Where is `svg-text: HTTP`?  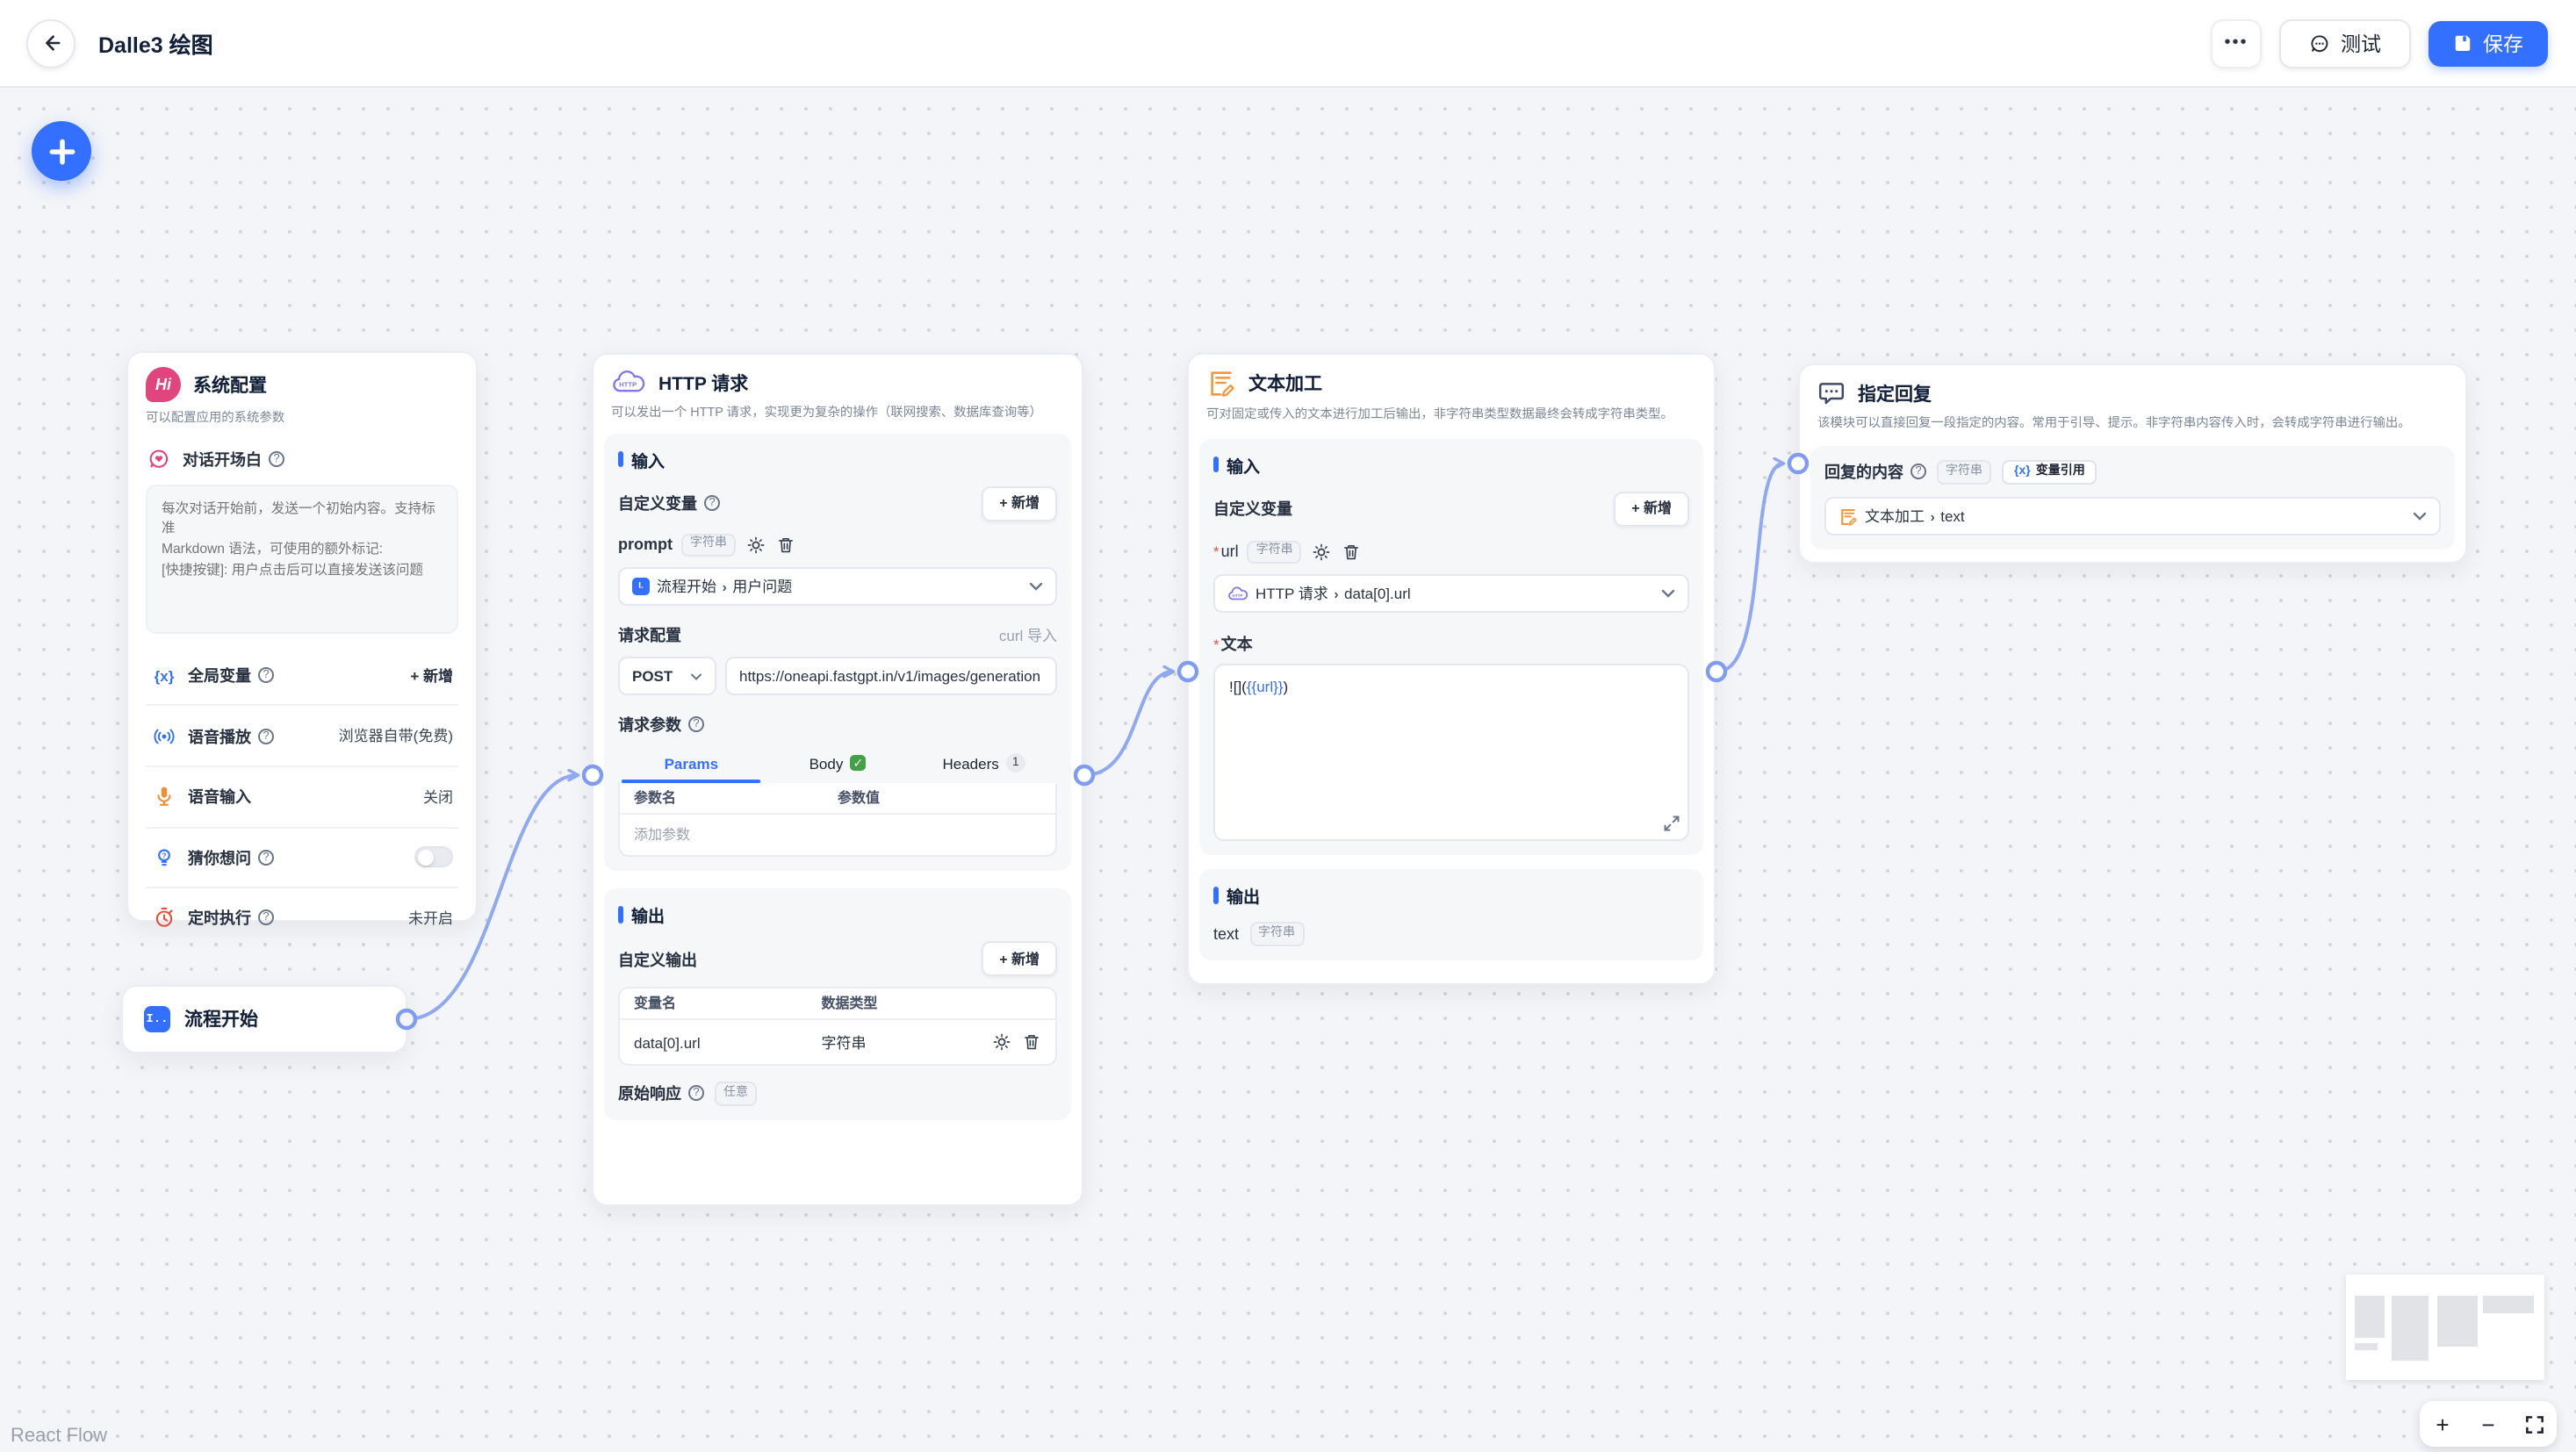
svg-text: HTTP is located at coordinates (1238, 595).